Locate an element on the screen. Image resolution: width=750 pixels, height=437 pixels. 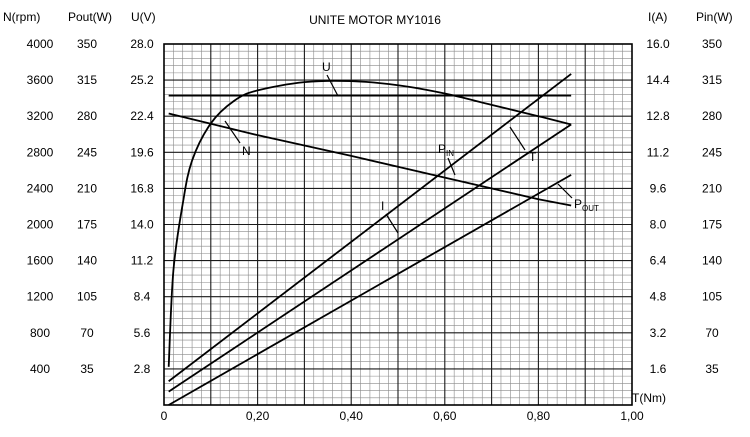
y-tick-label: 28.0 is located at coordinates (142, 44).